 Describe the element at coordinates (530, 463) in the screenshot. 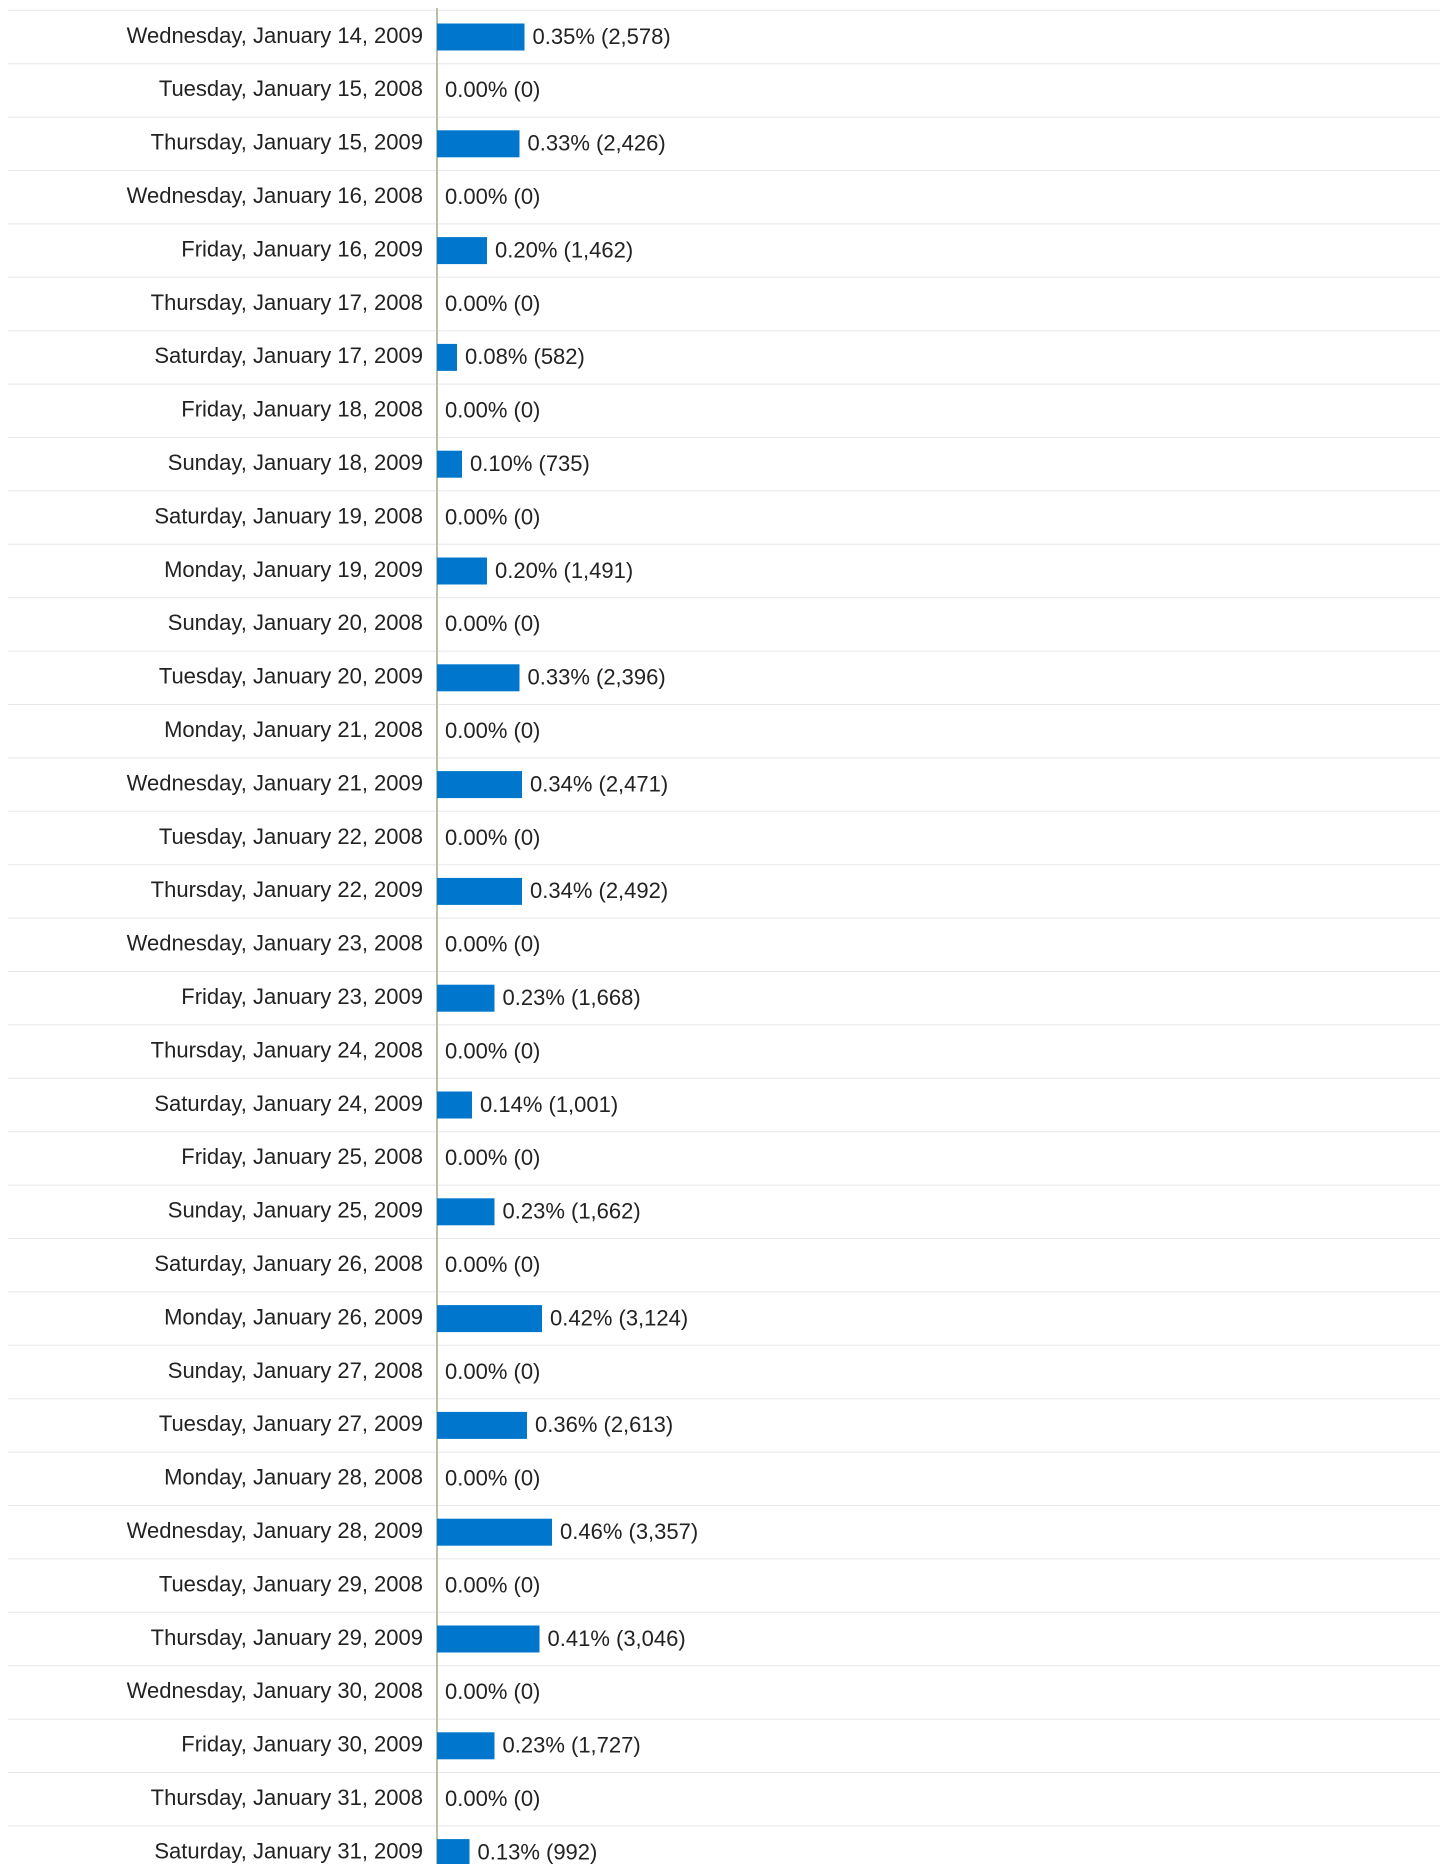

I see `value-label: 0.10% (735)` at that location.